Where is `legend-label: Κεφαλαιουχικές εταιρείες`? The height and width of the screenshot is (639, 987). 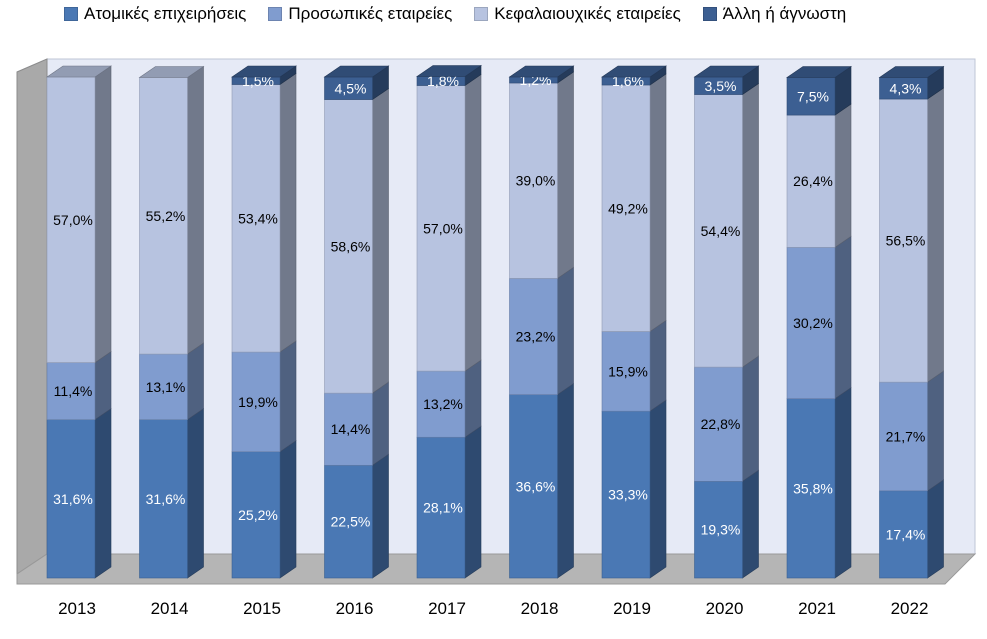 legend-label: Κεφαλαιουχικές εταιρείες is located at coordinates (587, 13).